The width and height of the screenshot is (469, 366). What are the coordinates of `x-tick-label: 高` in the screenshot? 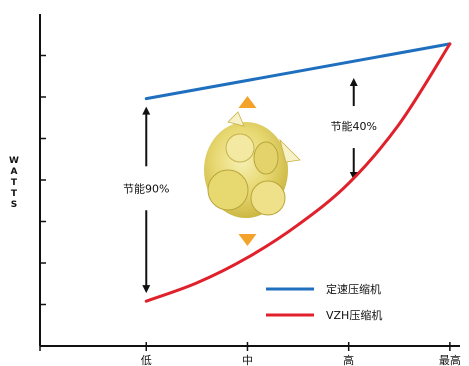 It's located at (348, 359).